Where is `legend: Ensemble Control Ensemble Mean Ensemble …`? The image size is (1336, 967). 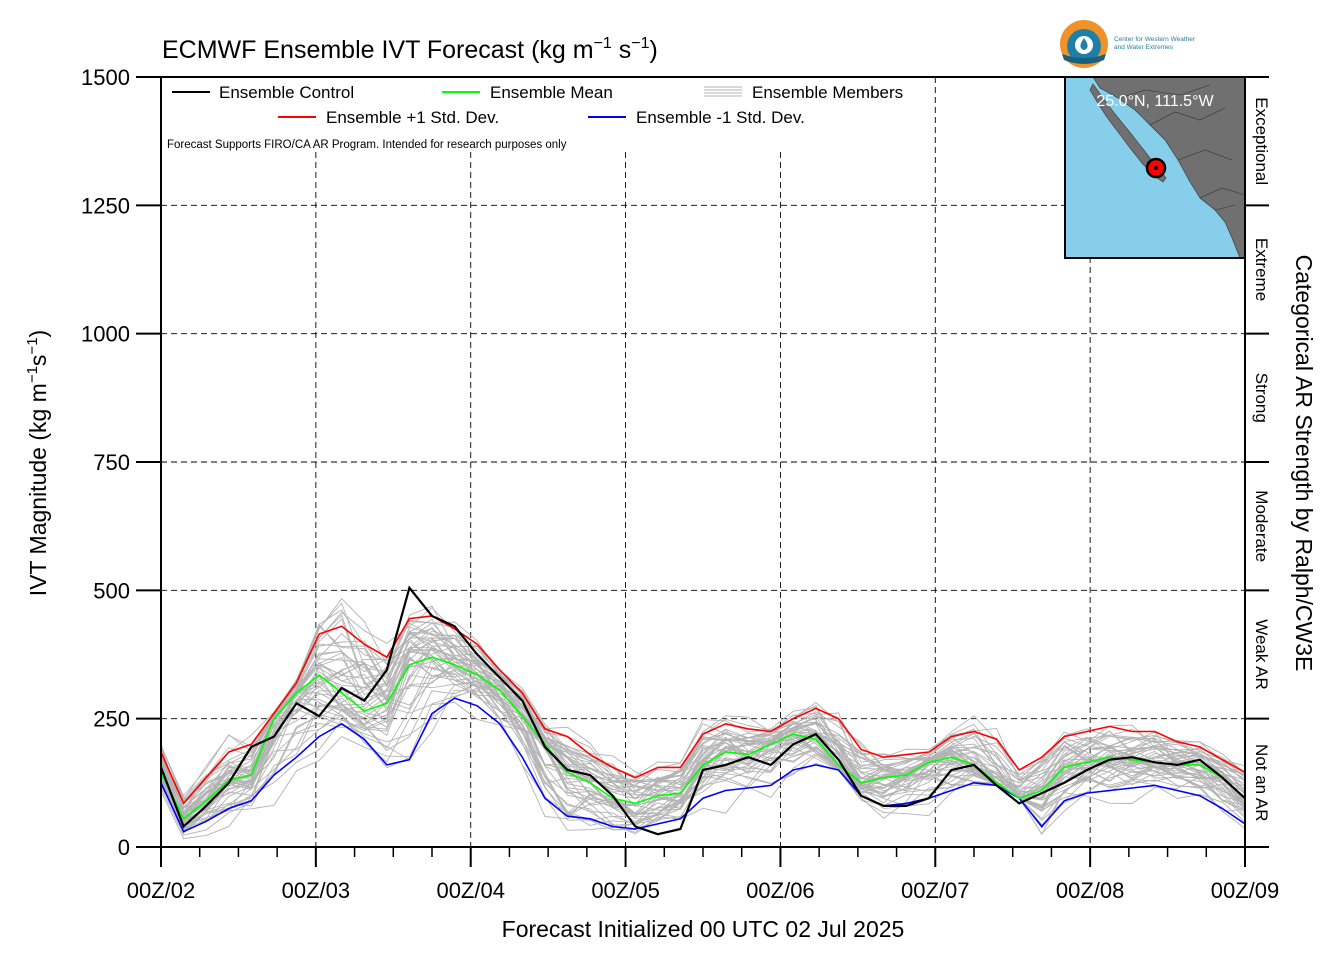
legend: Ensemble Control Ensemble Mean Ensemble … is located at coordinates (535, 117).